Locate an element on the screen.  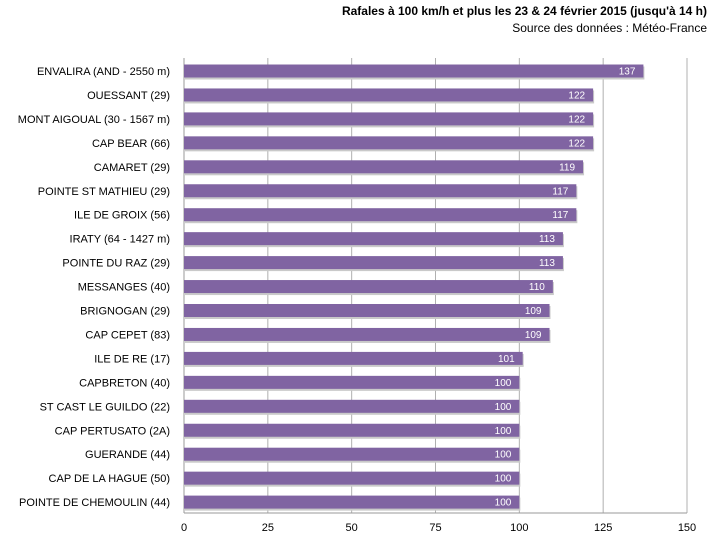
category-label: CAMARET (29) is located at coordinates (132, 168).